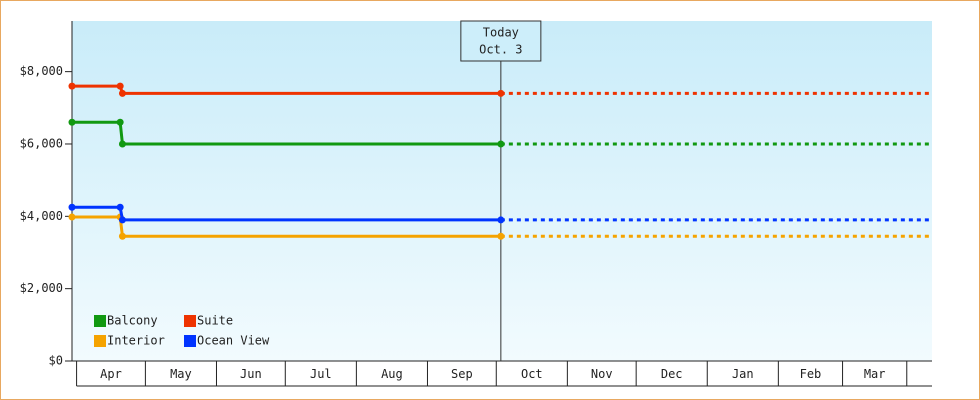  What do you see at coordinates (321, 374) in the screenshot?
I see `x-tick-label: Jul` at bounding box center [321, 374].